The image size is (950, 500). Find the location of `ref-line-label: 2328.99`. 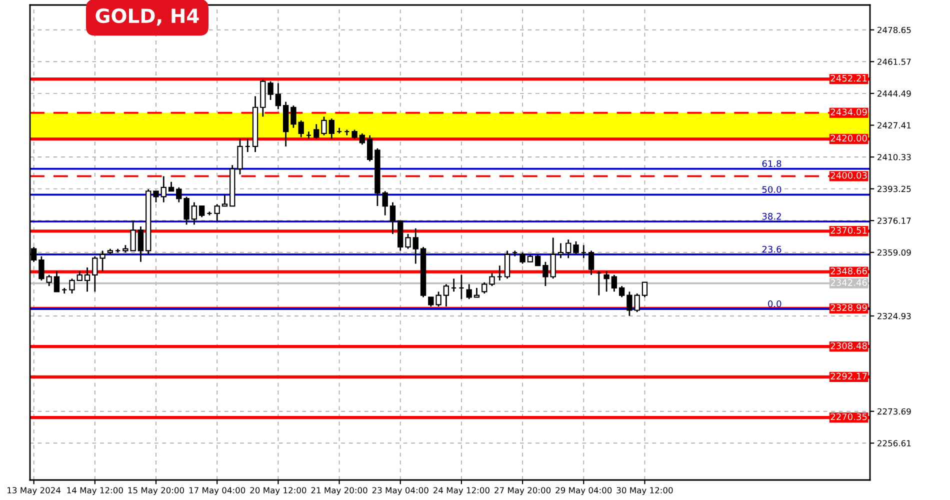

ref-line-label: 2328.99 is located at coordinates (848, 308).